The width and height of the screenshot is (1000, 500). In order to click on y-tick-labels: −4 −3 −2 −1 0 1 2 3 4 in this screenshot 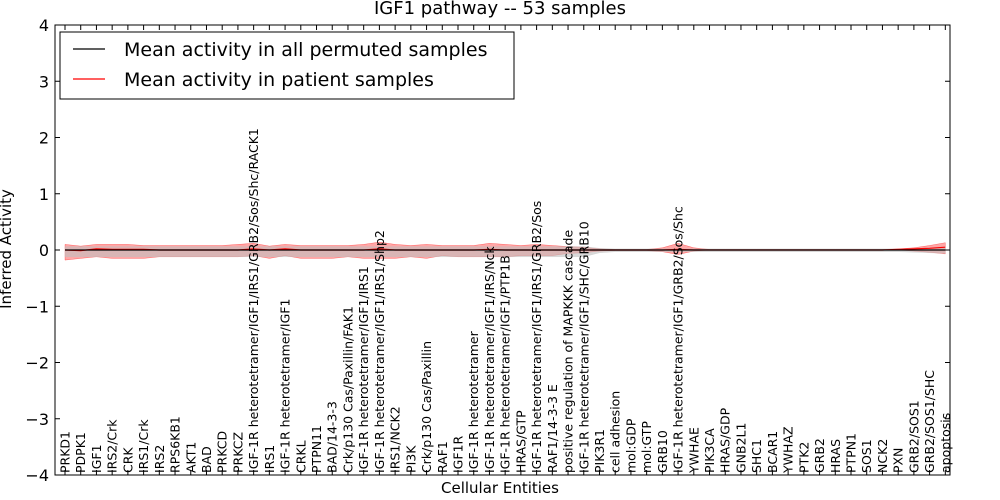, I will do `click(37, 250)`.